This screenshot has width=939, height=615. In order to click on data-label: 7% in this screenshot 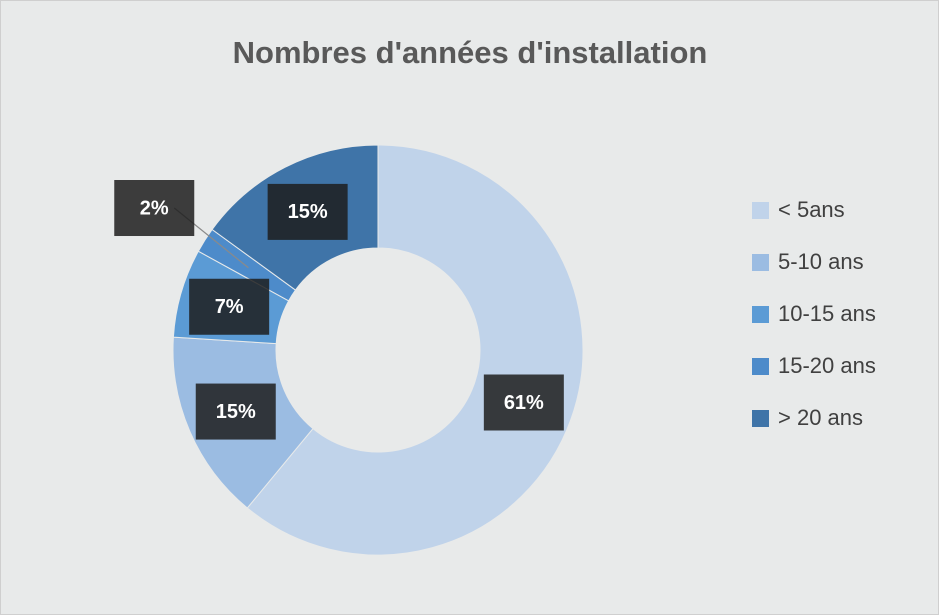, I will do `click(229, 307)`.